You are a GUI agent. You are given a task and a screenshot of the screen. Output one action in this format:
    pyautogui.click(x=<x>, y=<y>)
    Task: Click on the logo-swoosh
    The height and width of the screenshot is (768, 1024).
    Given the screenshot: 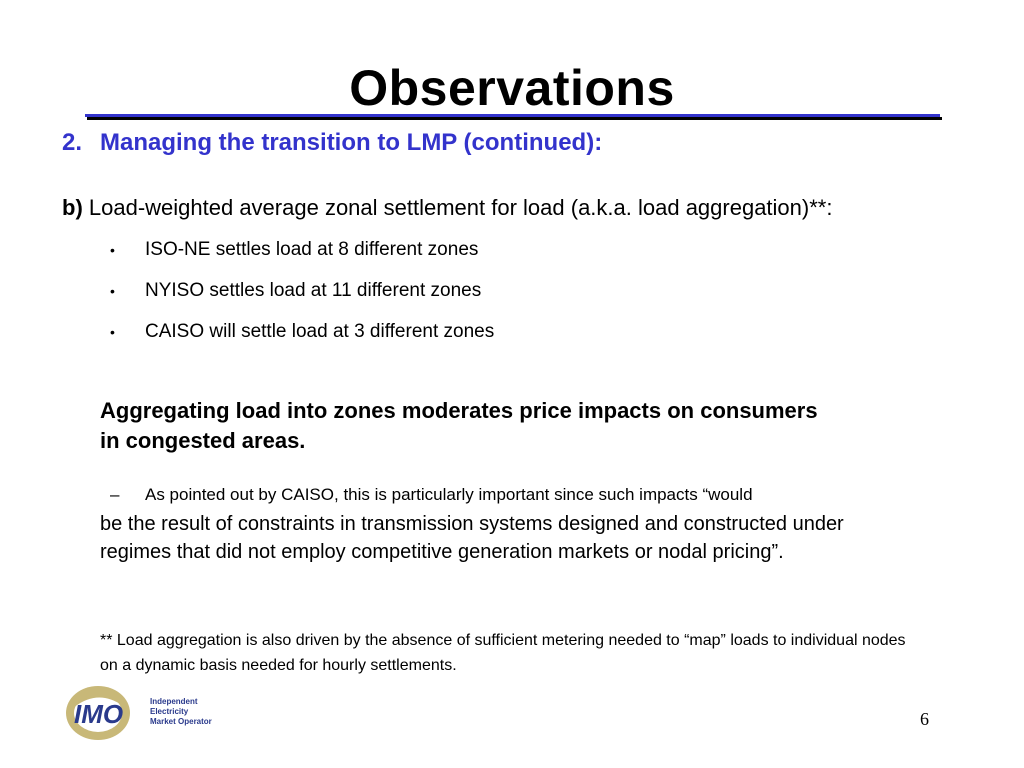 What is the action you would take?
    pyautogui.click(x=98, y=699)
    